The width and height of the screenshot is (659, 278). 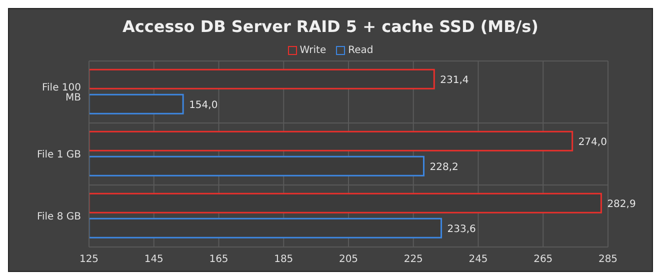 What do you see at coordinates (154, 260) in the screenshot?
I see `x-tick-label: 145` at bounding box center [154, 260].